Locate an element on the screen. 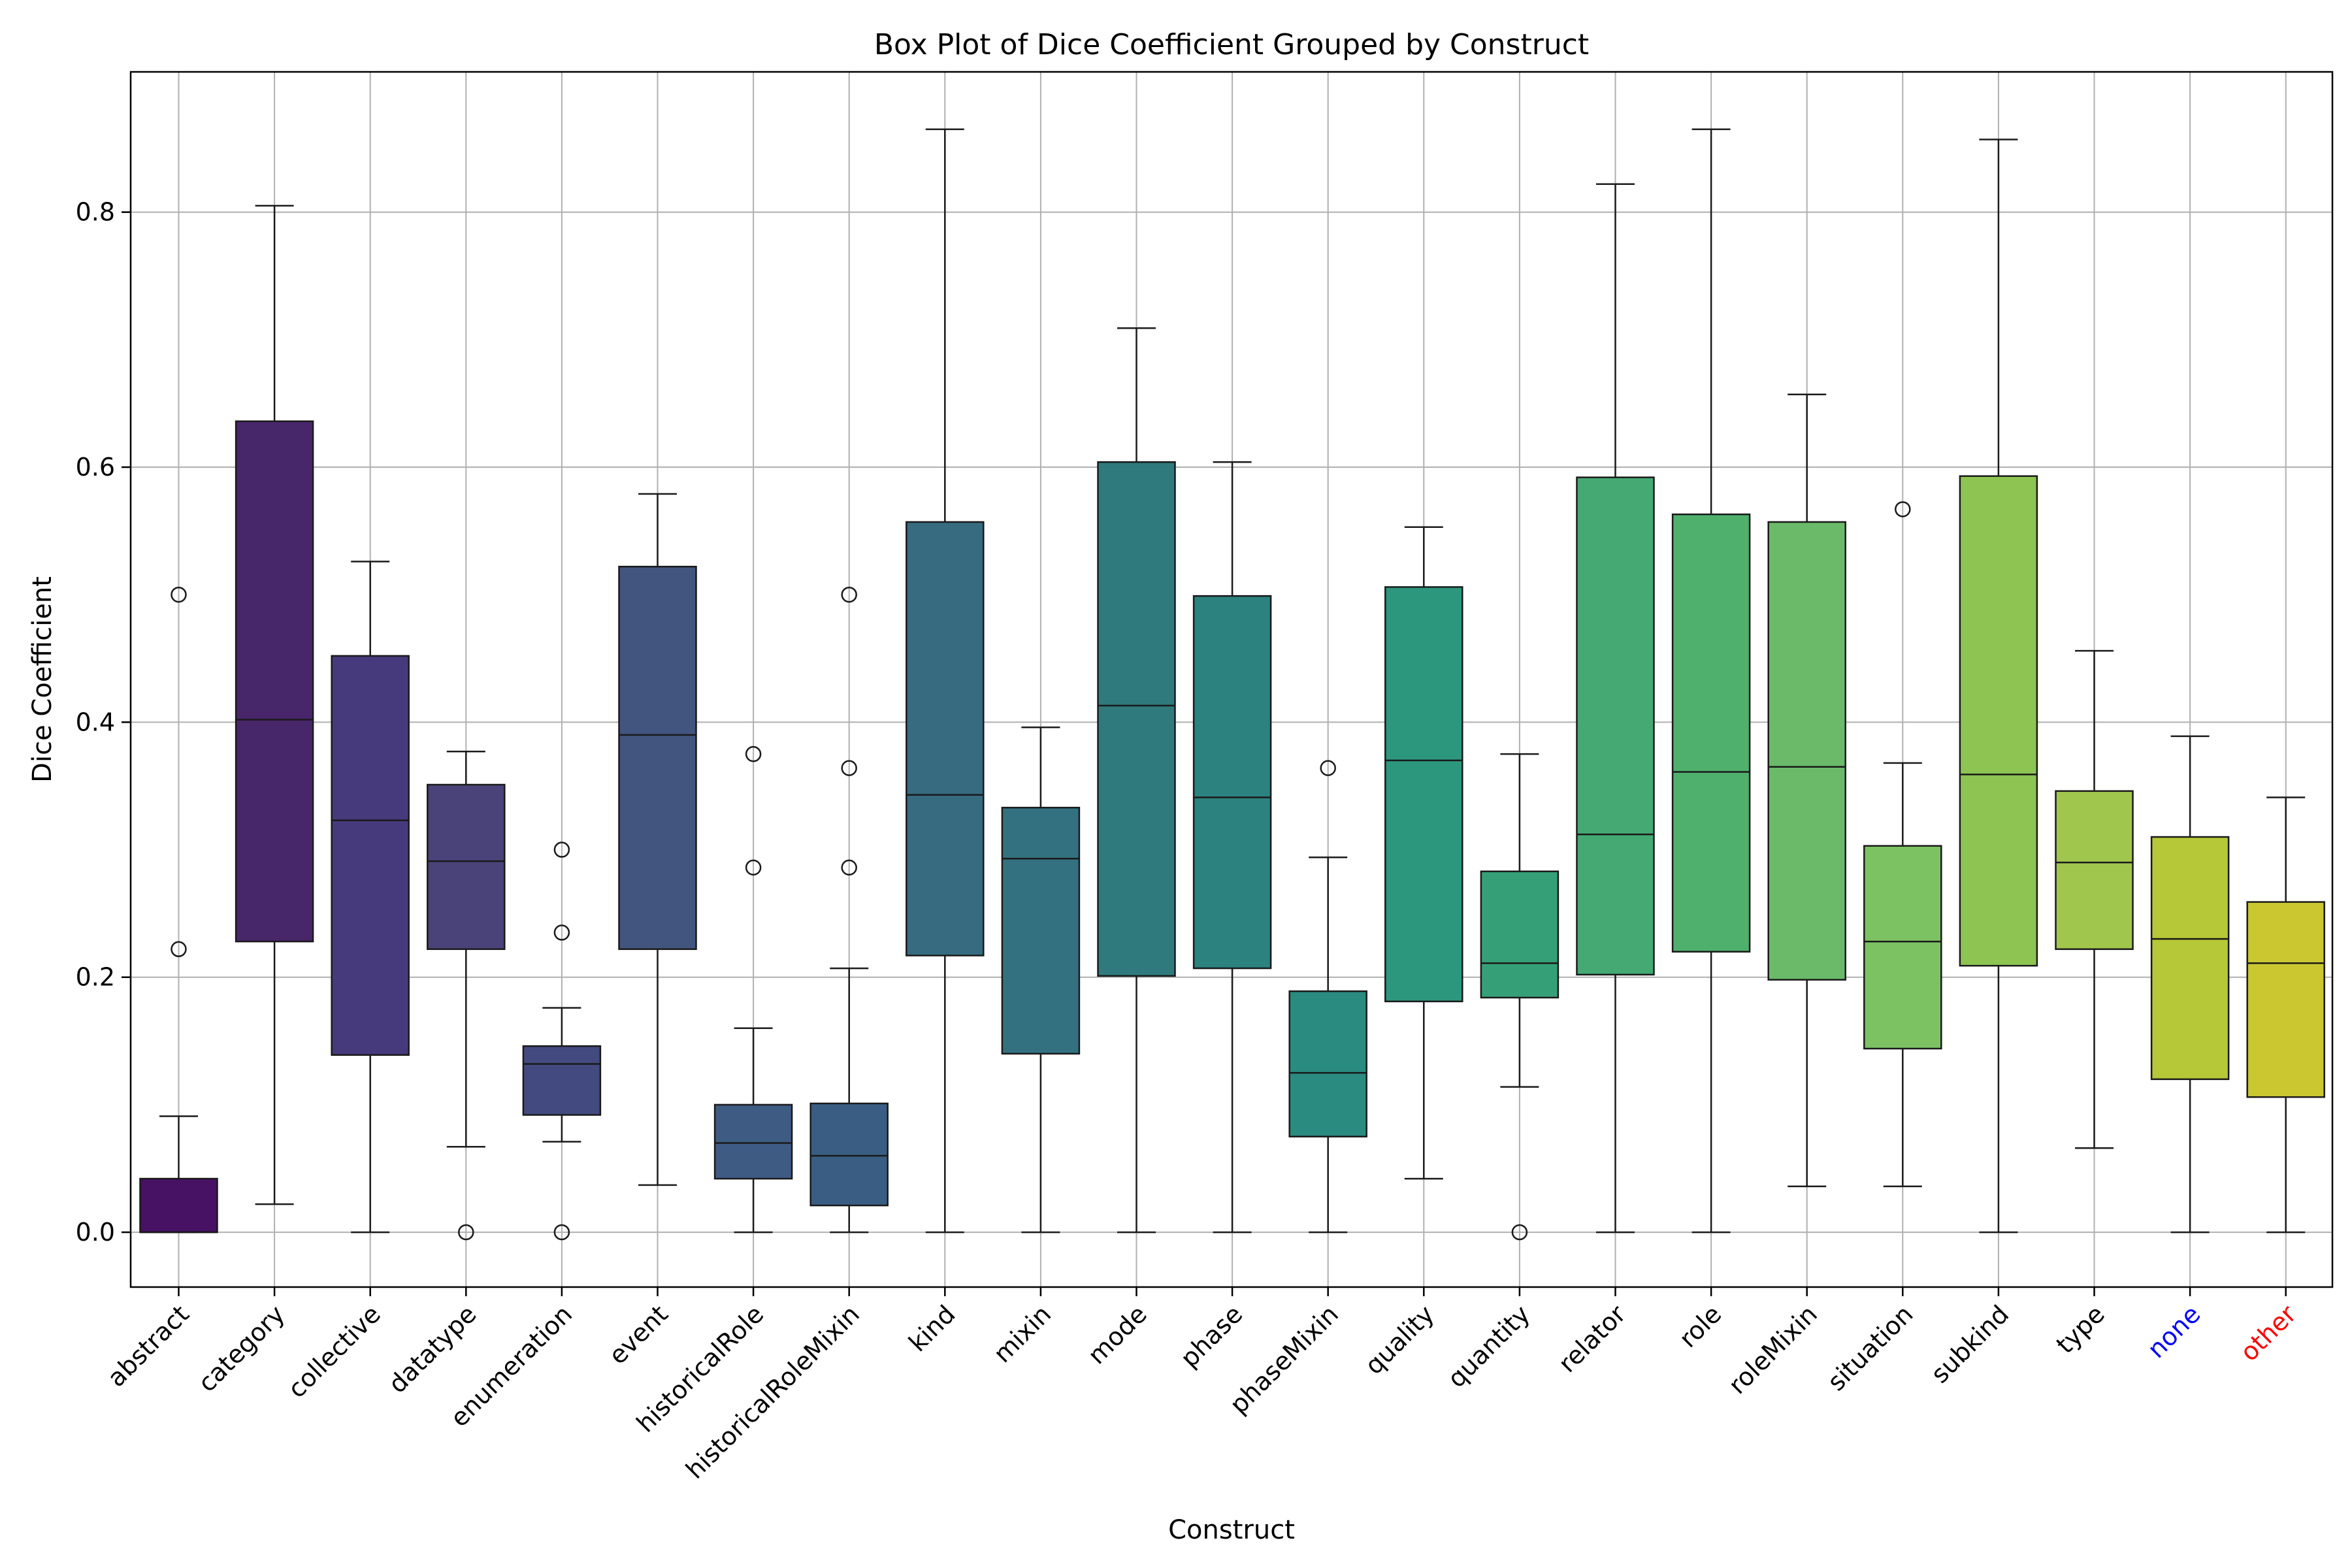 The image size is (2352, 1568). box-subkind is located at coordinates (1998, 686).